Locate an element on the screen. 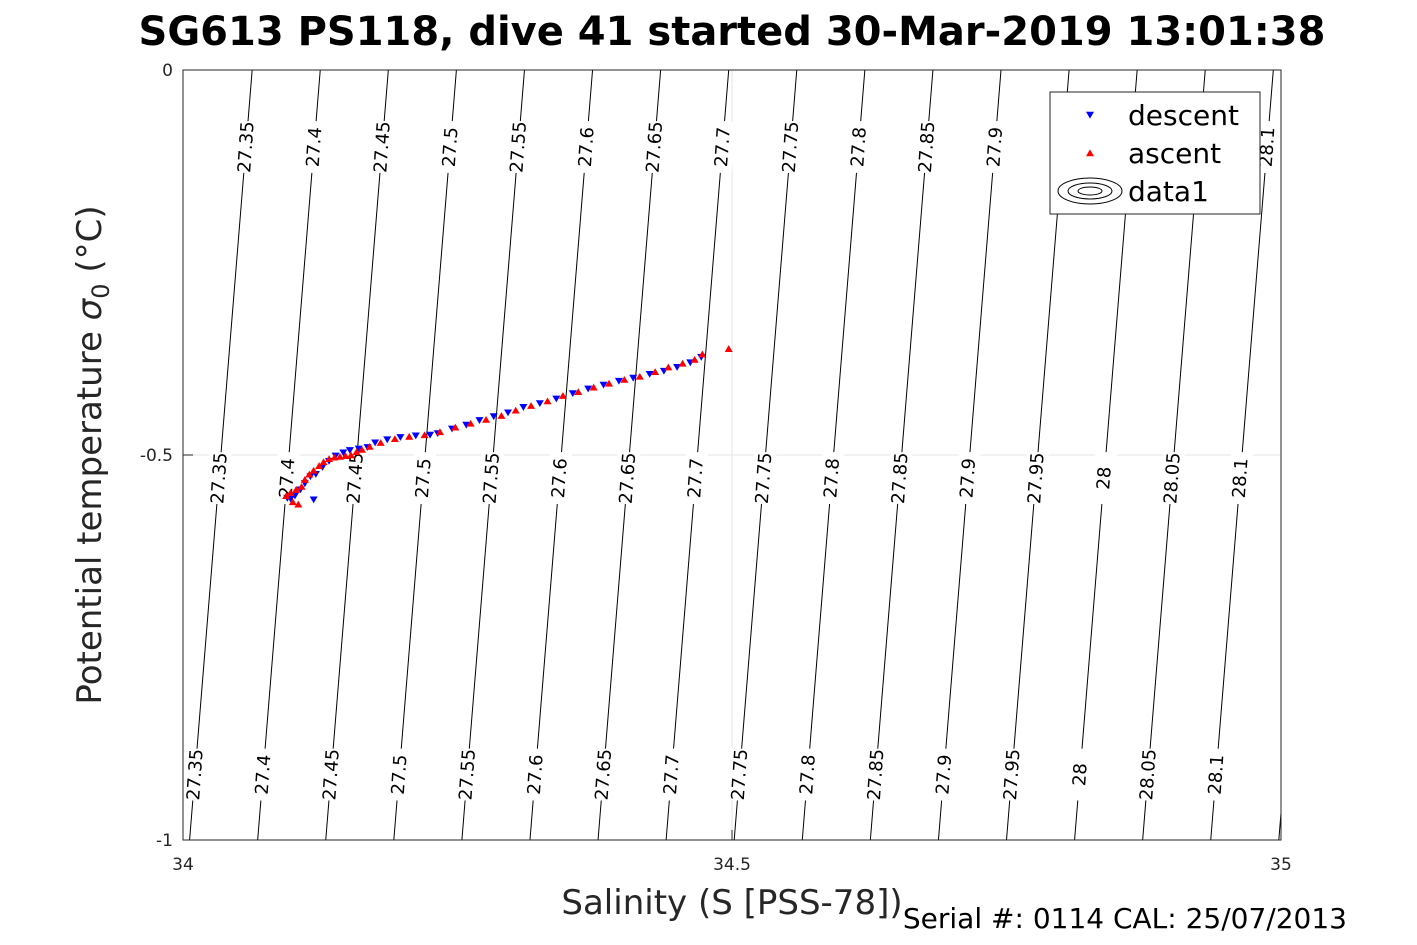  y-axis-label-main: Potential temperature is located at coordinates (90, 512).